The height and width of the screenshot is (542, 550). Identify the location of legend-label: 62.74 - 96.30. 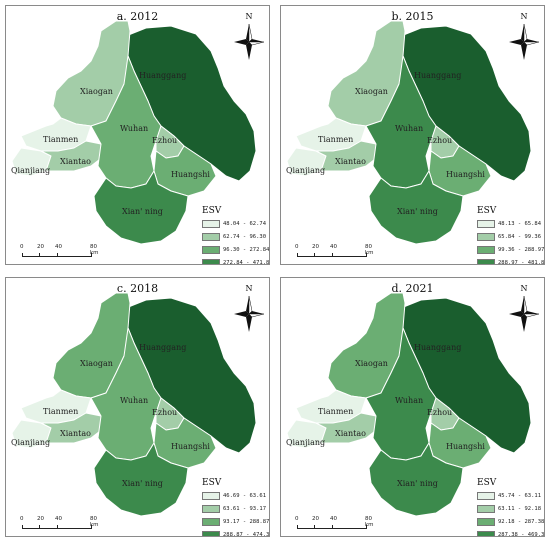
(245, 236).